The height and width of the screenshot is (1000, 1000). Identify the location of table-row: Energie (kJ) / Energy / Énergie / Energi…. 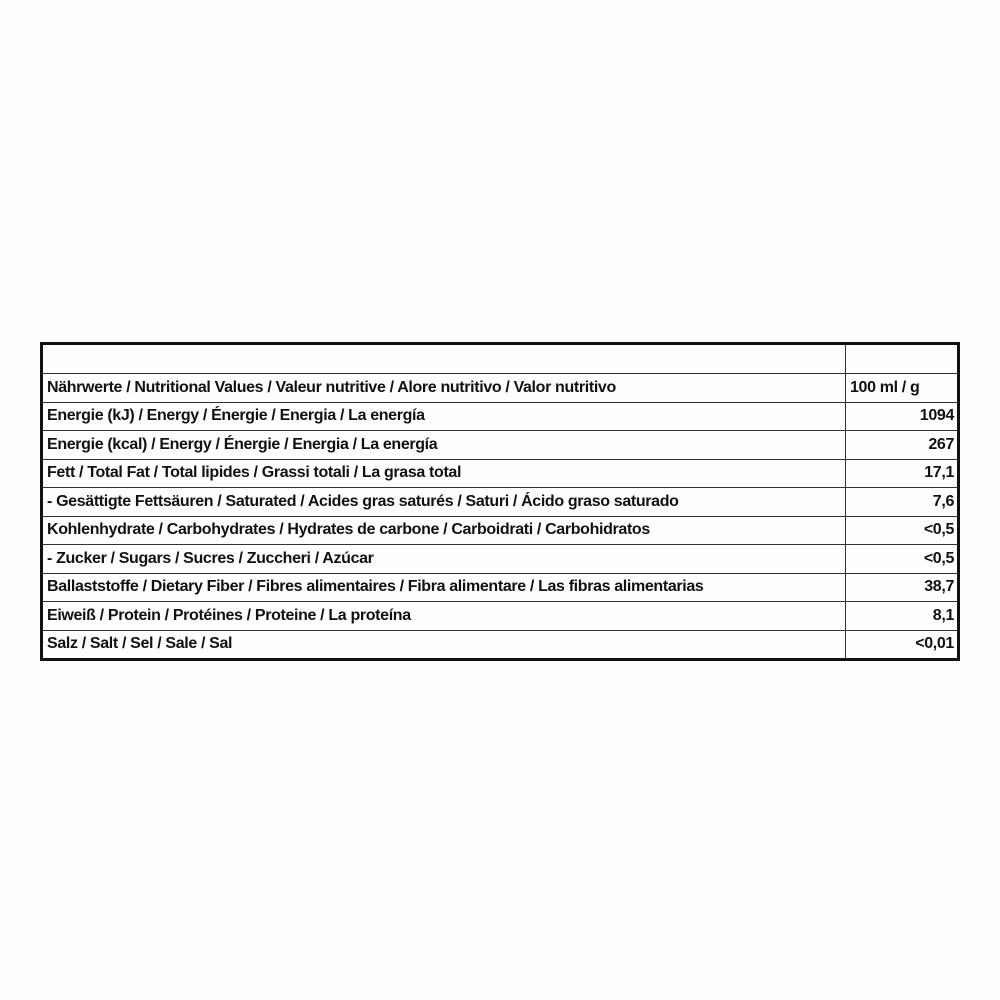
(500, 416).